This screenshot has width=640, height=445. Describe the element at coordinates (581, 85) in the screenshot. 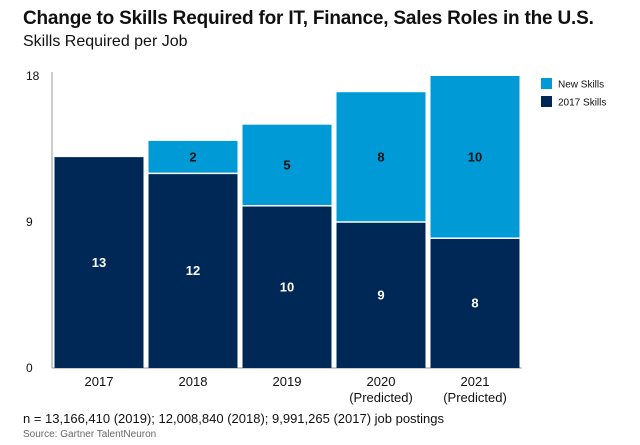

I see `legend-label: New Skills` at that location.